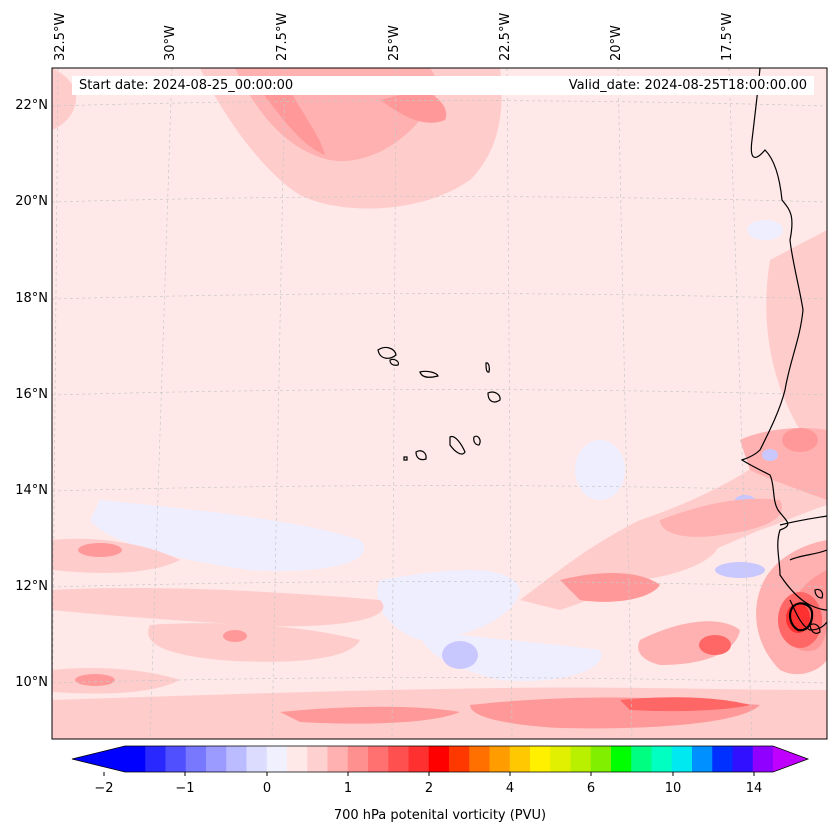 This screenshot has height=836, width=837. Describe the element at coordinates (31, 682) in the screenshot. I see `lat-label-10n: 10°N` at that location.